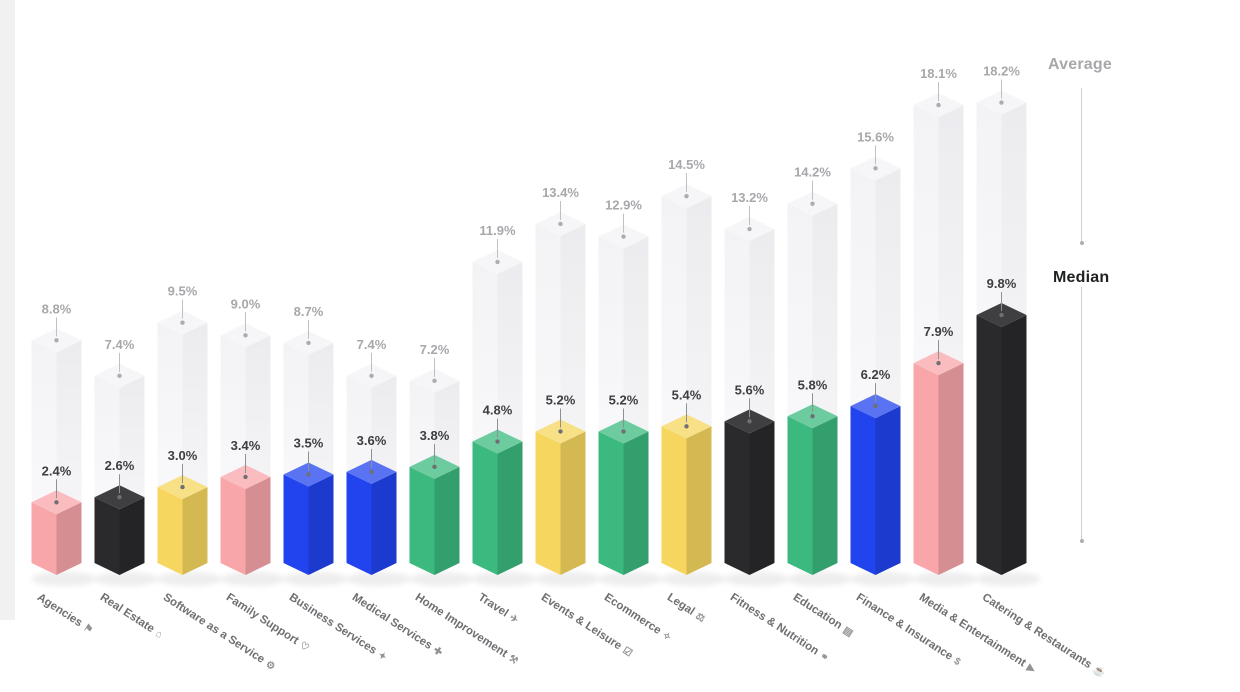 The width and height of the screenshot is (1240, 692). Describe the element at coordinates (182, 322) in the screenshot. I see `average-software-as-a-service-pin-dot` at that location.